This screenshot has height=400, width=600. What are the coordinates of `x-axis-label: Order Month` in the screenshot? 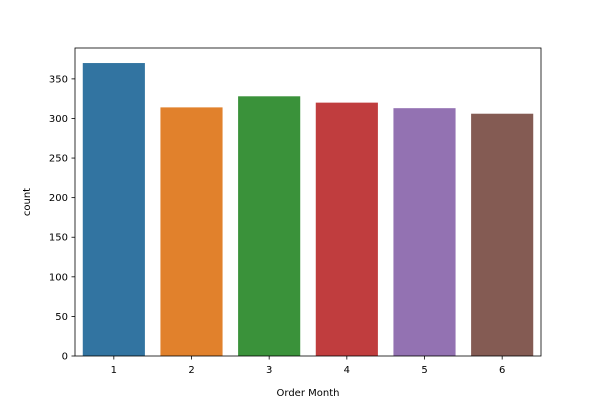 It's located at (308, 393).